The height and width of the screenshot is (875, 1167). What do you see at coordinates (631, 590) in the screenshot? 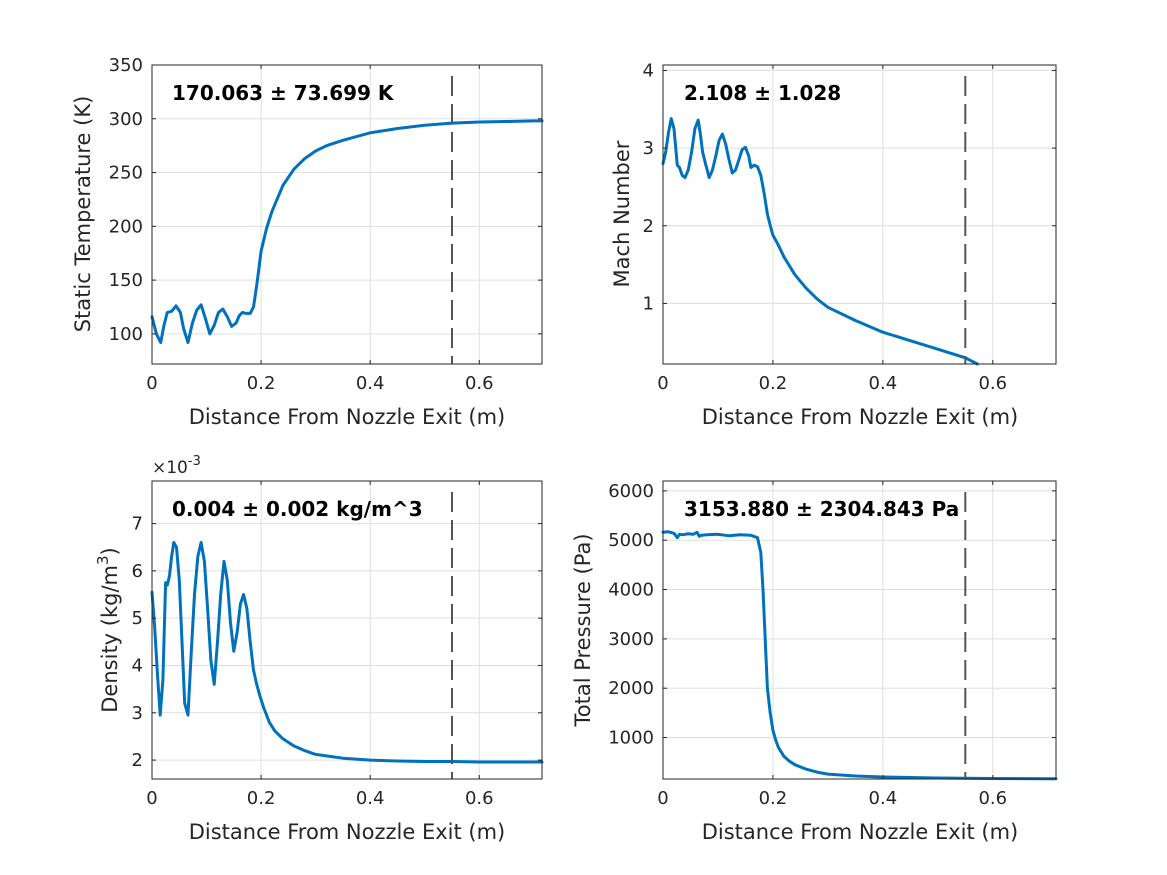
I see `pressure-y-tick-label: 4000` at bounding box center [631, 590].